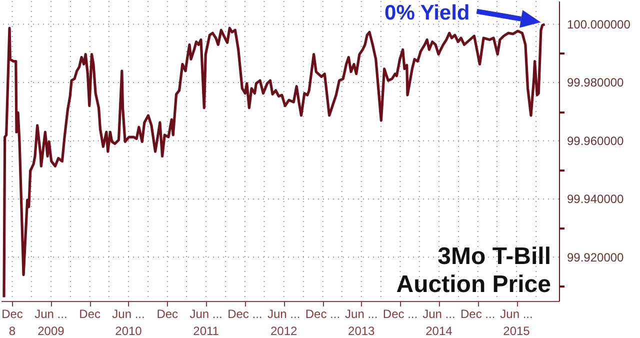 This screenshot has width=640, height=338. I want to click on annotation: 0% Yield, so click(427, 12).